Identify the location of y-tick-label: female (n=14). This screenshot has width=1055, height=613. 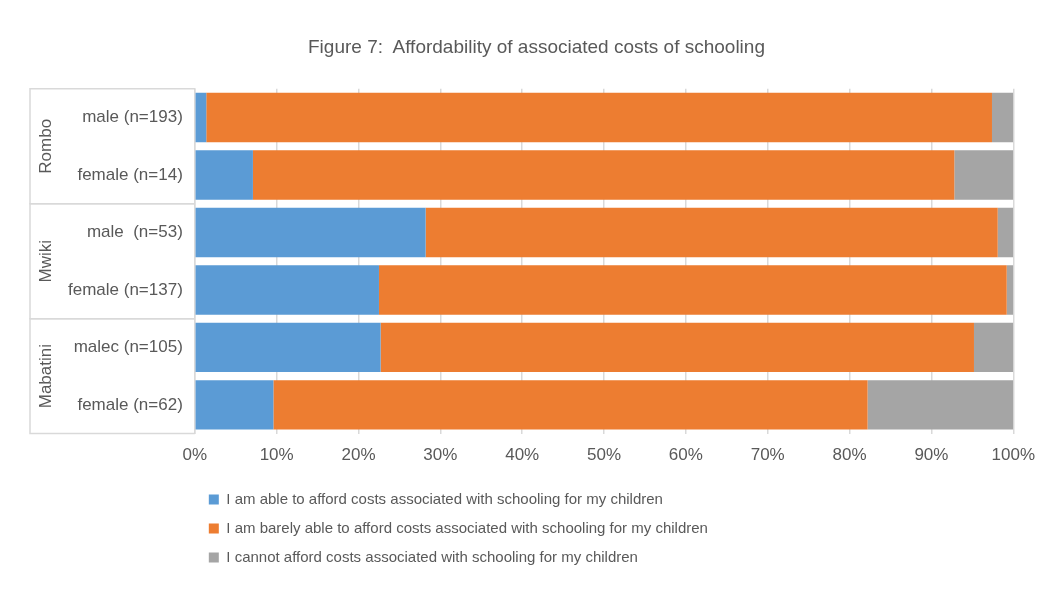
(130, 174).